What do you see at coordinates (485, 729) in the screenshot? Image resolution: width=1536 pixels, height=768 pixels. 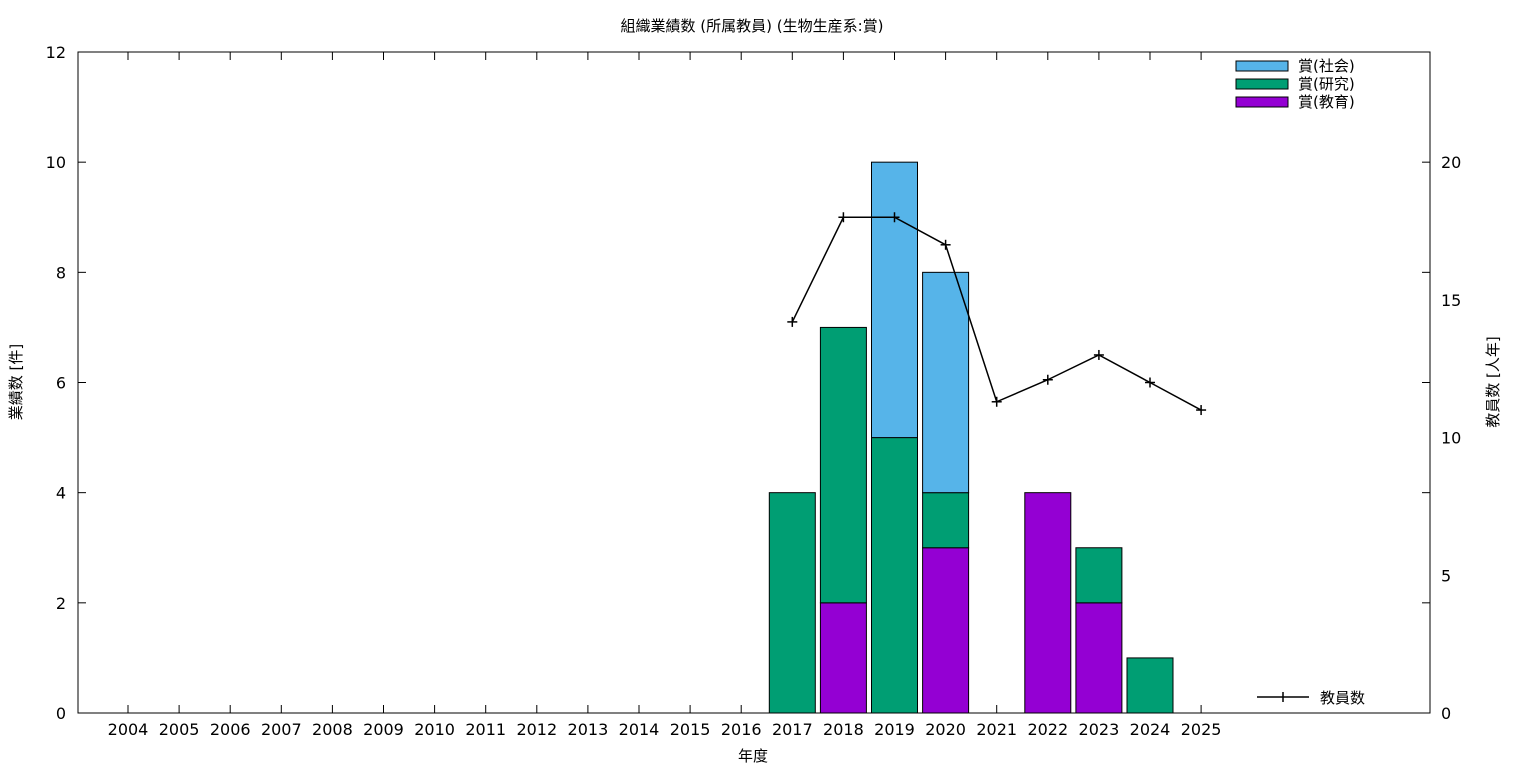 I see `x-tick-label: 2011` at bounding box center [485, 729].